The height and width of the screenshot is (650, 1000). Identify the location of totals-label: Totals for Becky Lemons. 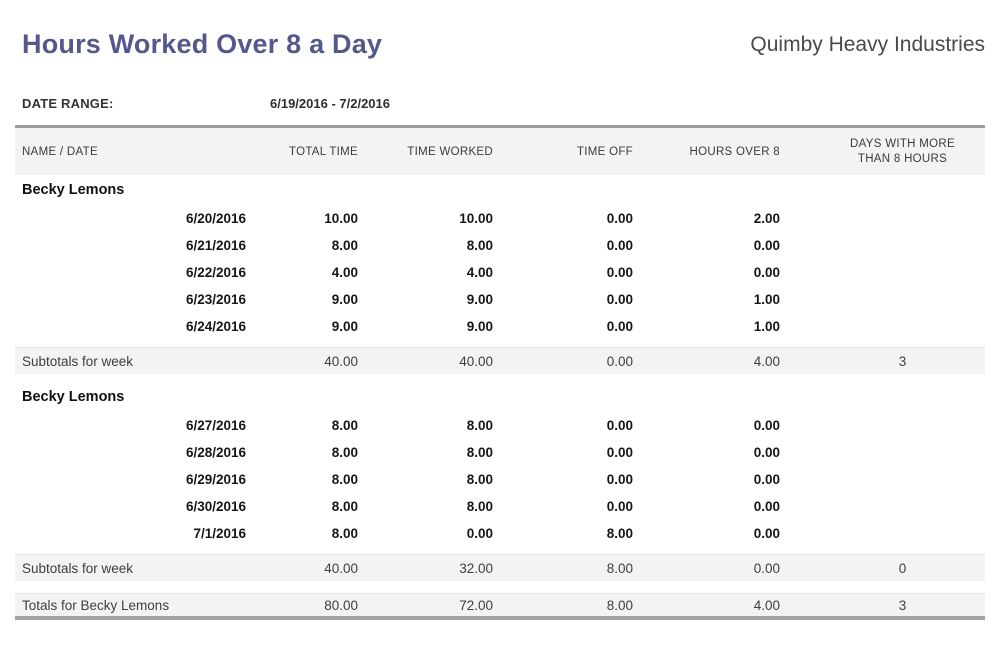
(96, 605).